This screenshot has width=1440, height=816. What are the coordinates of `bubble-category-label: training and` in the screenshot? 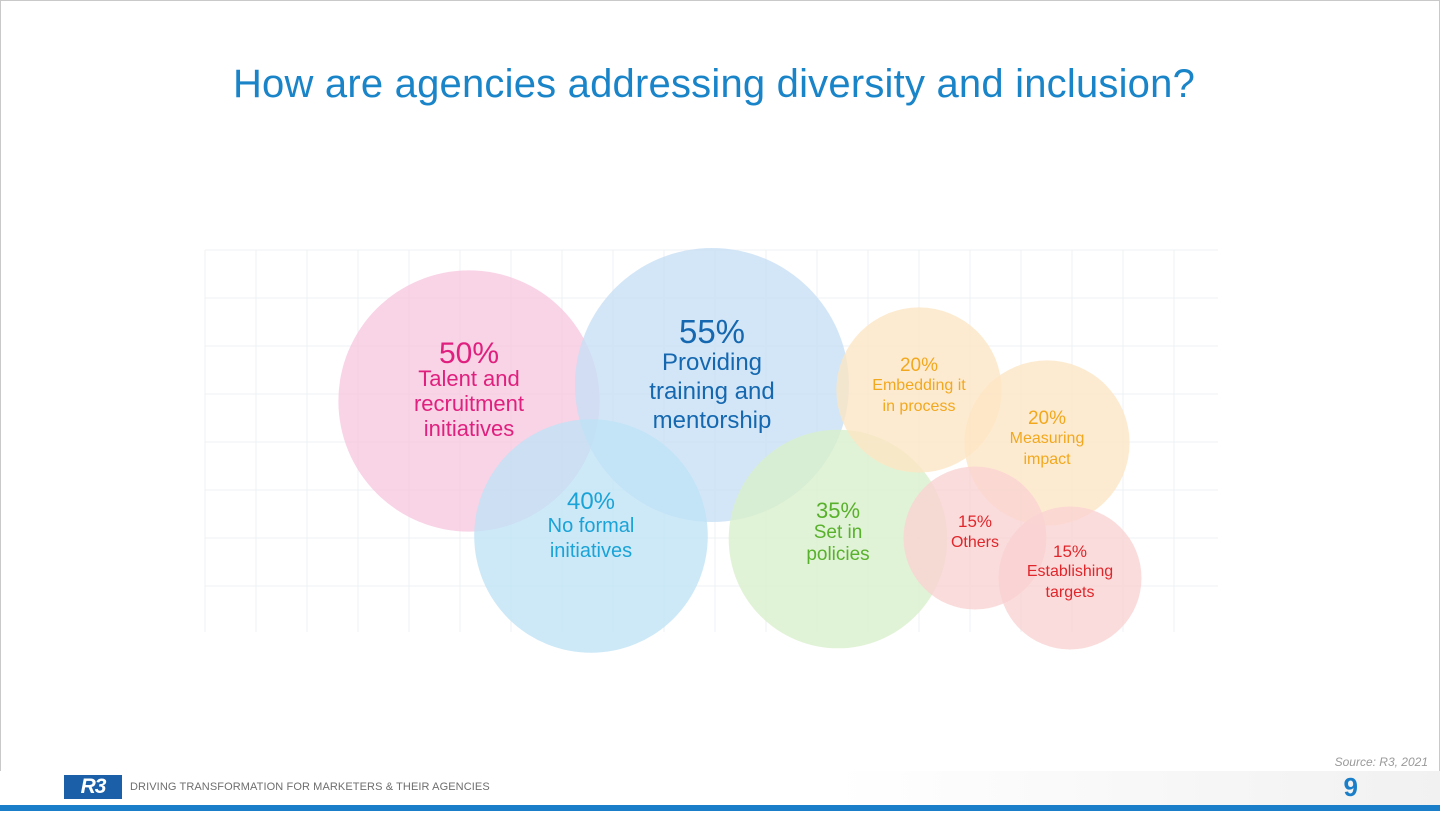 It's located at (711, 391).